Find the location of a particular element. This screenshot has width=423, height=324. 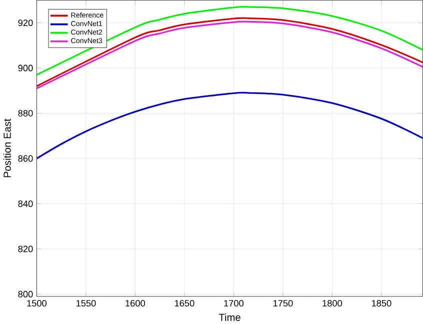

x-tick-label: 1850 is located at coordinates (382, 303).